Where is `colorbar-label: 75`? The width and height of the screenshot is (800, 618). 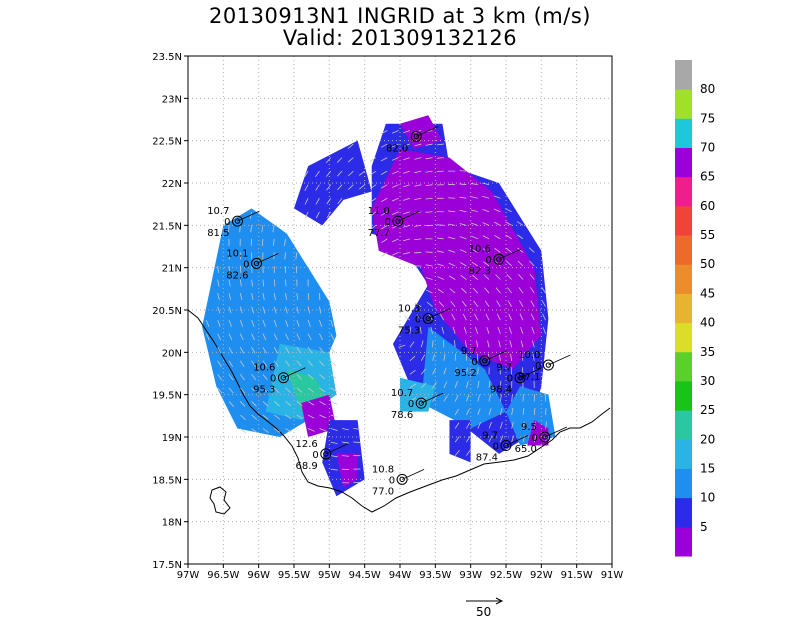 colorbar-label: 75 is located at coordinates (707, 118).